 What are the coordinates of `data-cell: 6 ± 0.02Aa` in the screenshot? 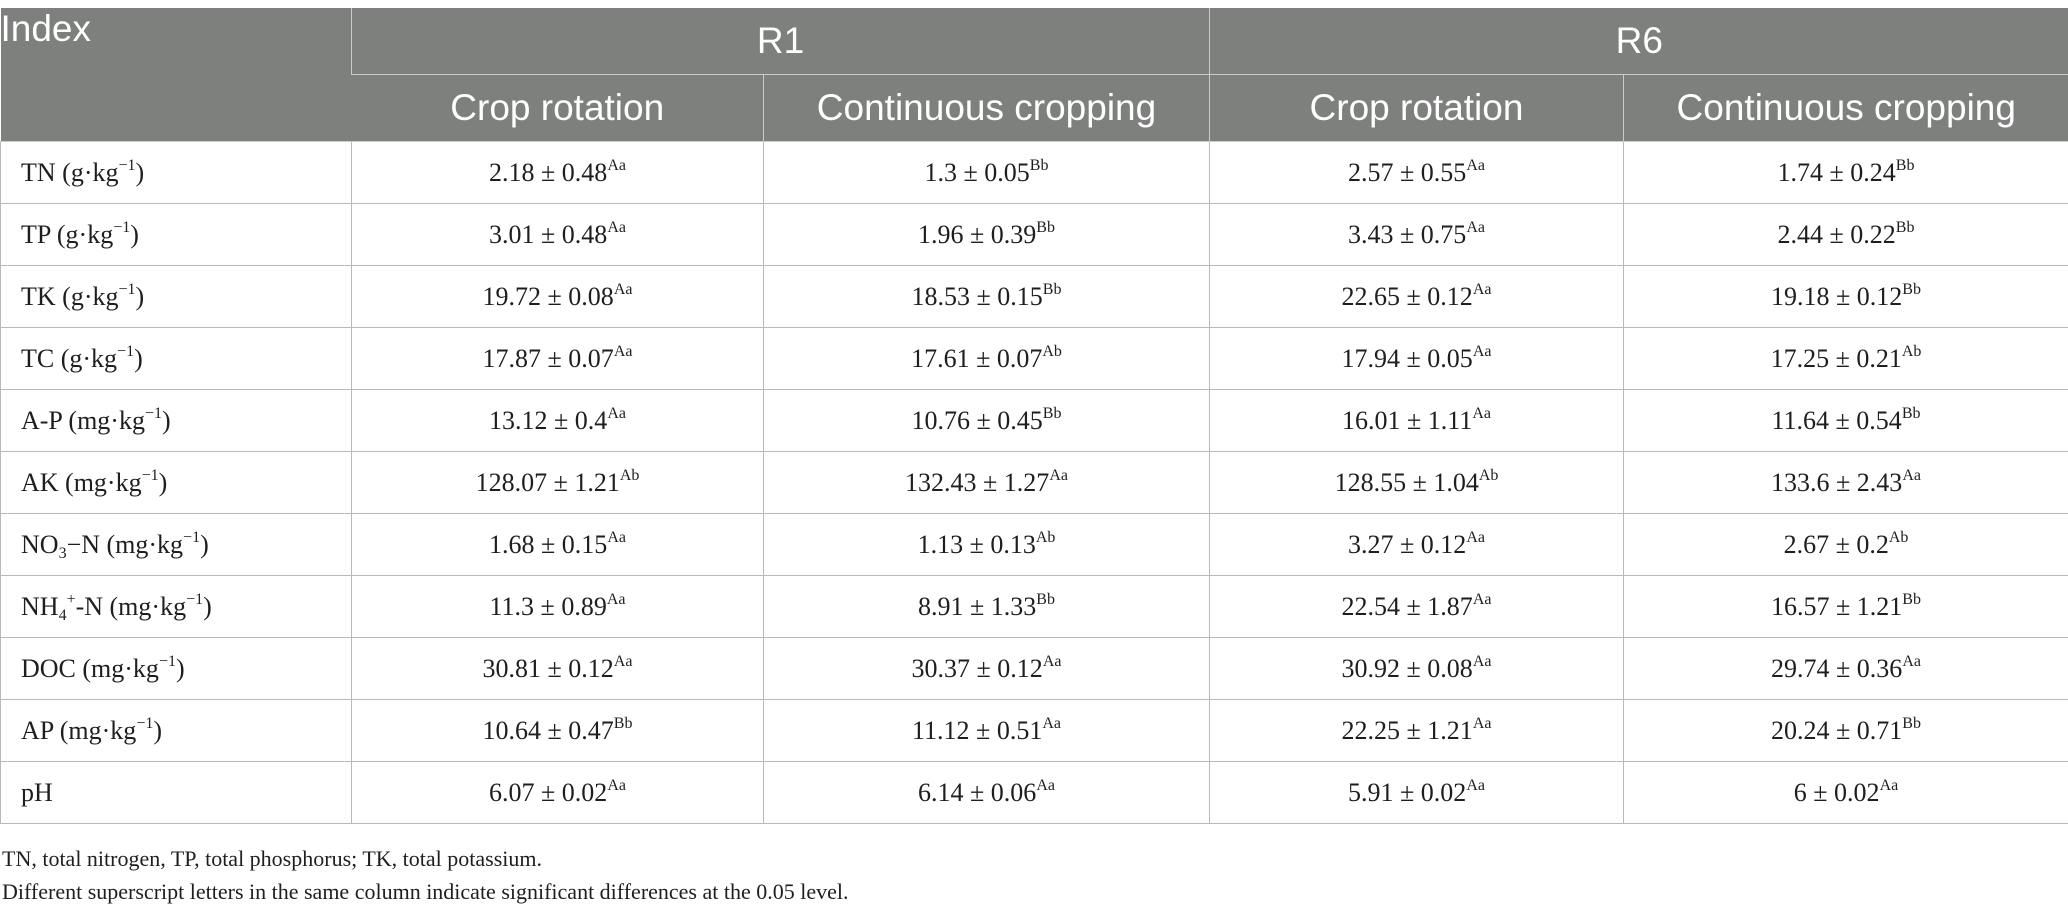 It's located at (1845, 792).